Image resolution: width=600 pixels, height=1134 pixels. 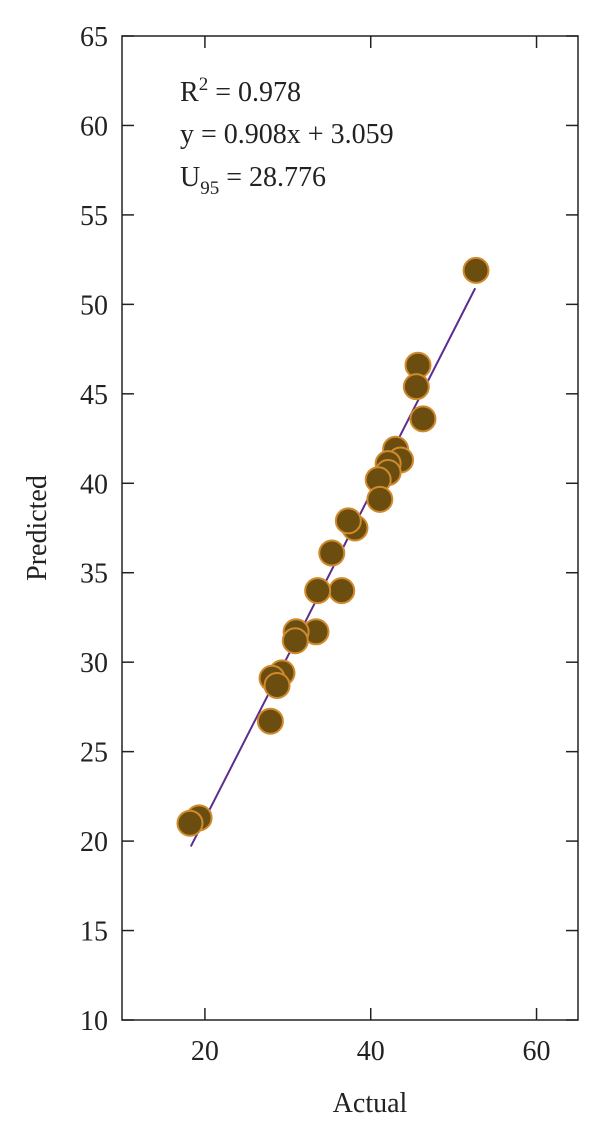 I want to click on y-tick-label: 20, so click(x=94, y=842).